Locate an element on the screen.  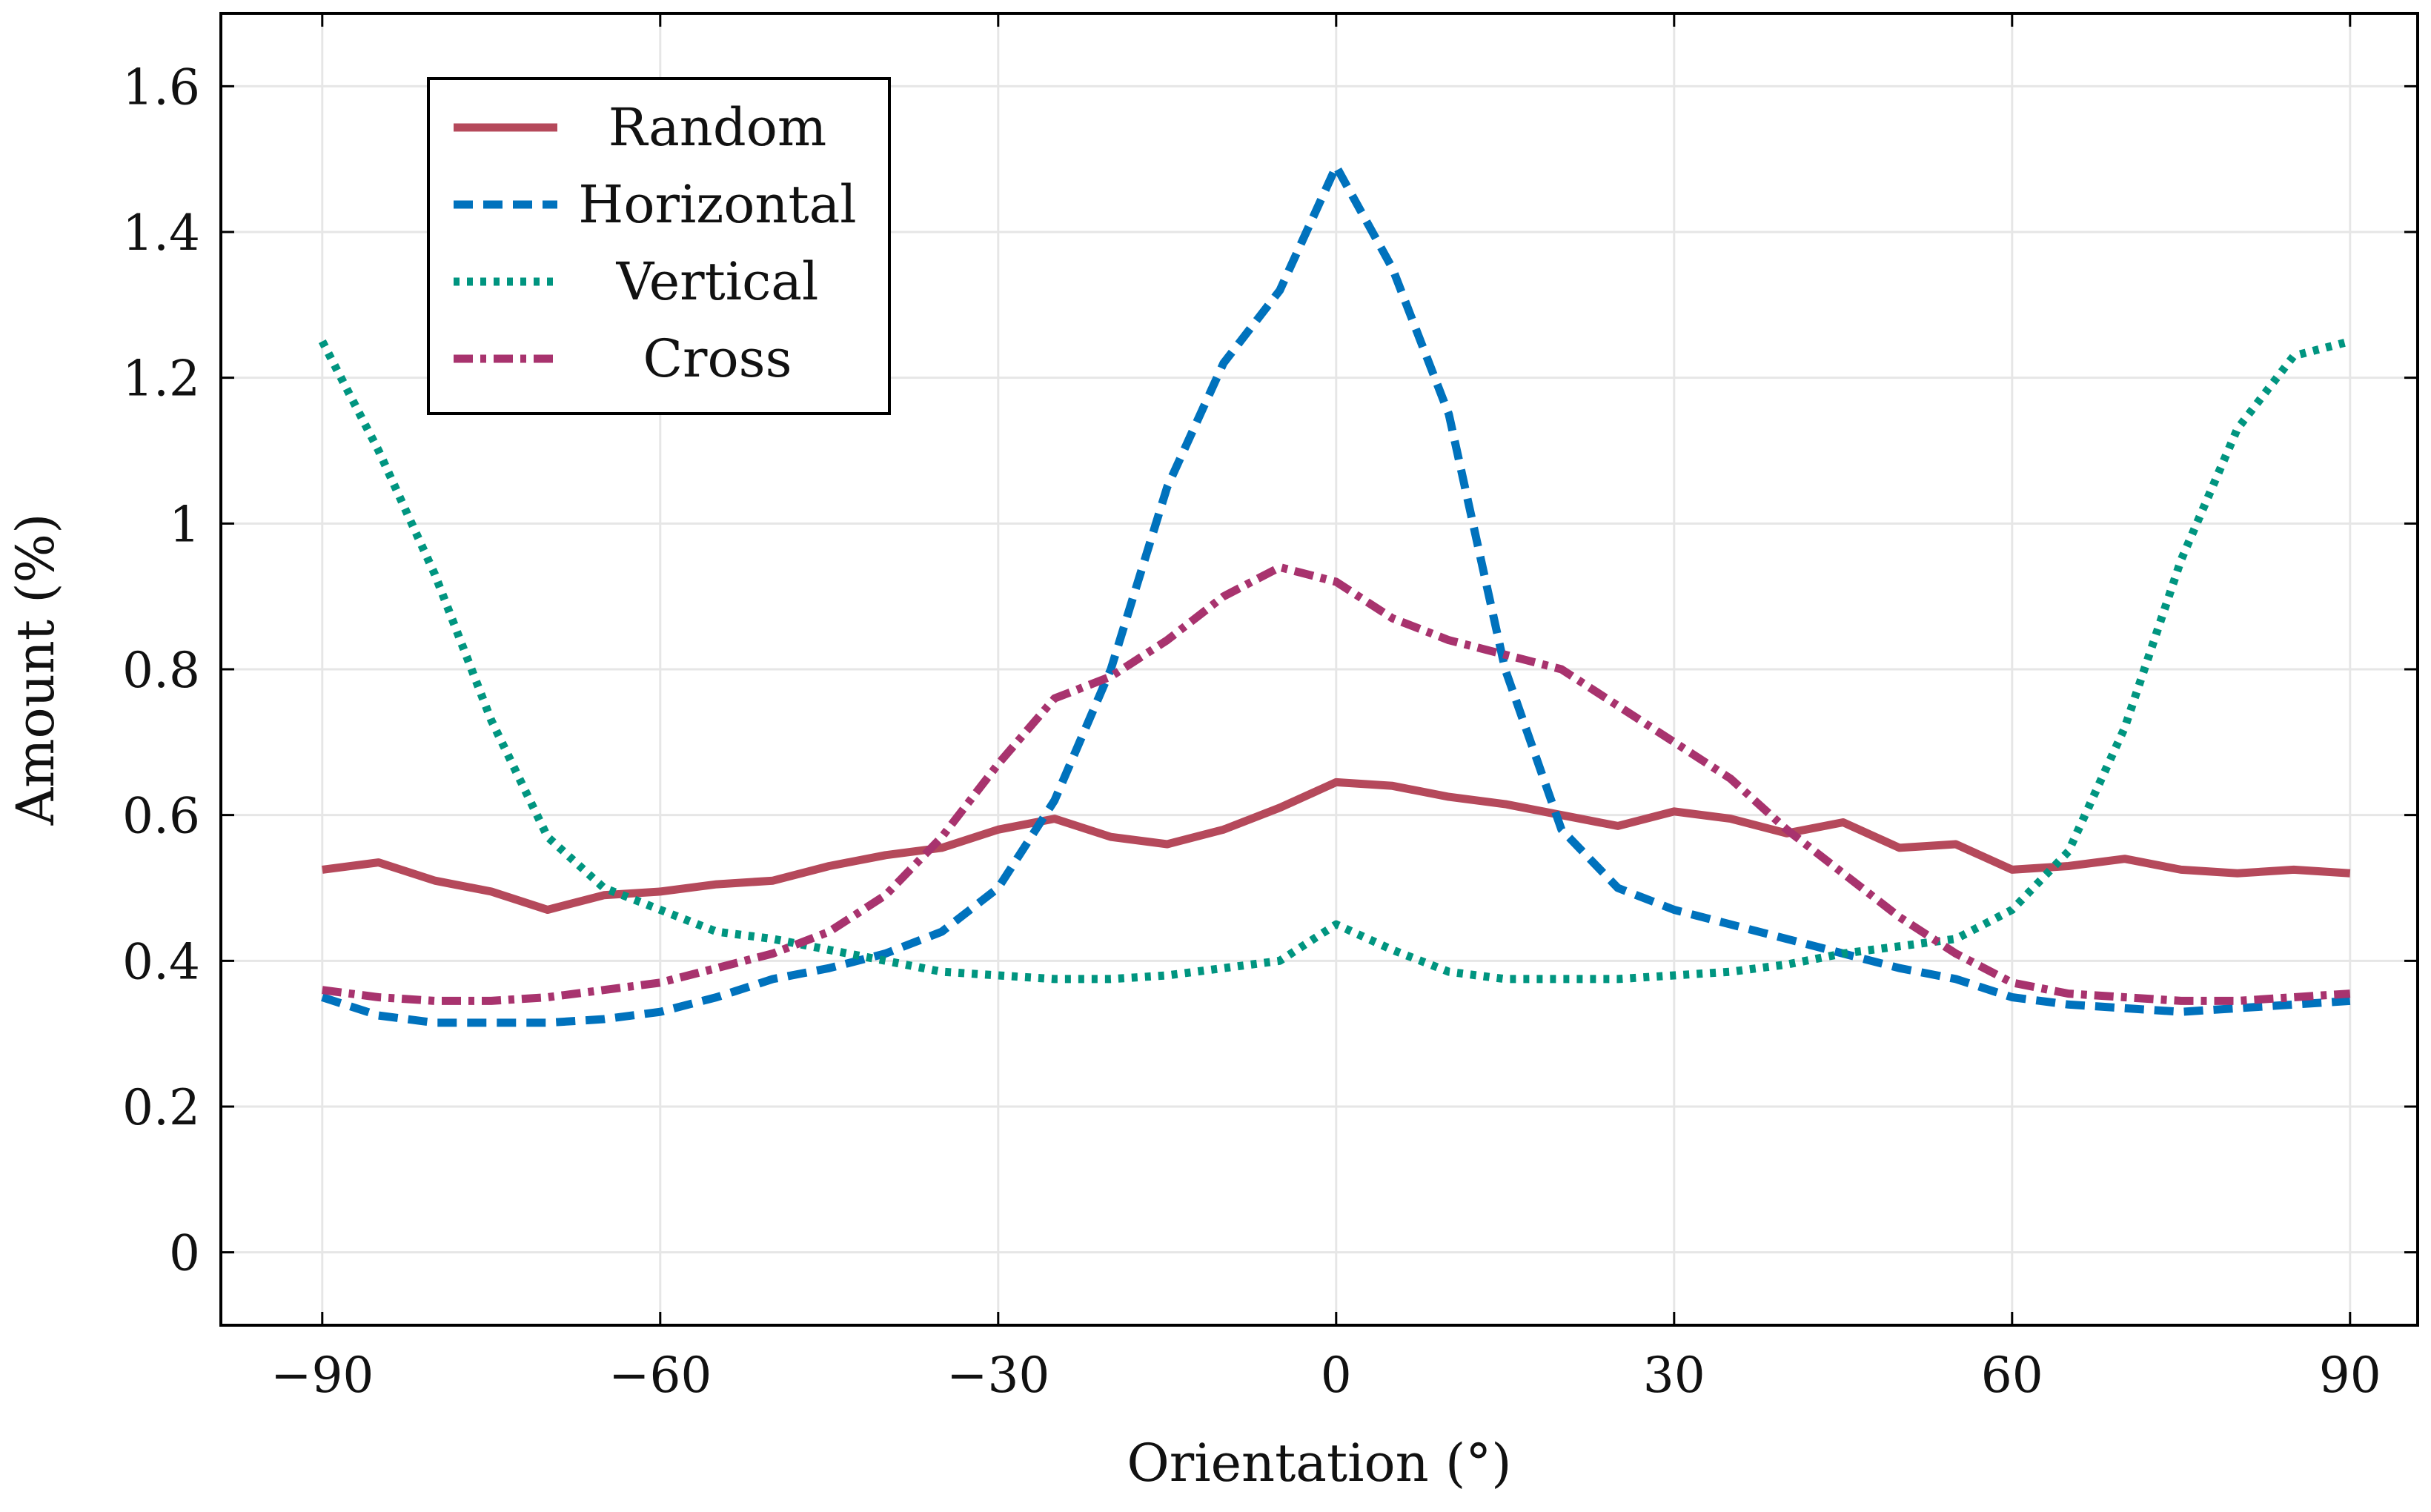
x-tick-label: 90 is located at coordinates (2350, 1376).